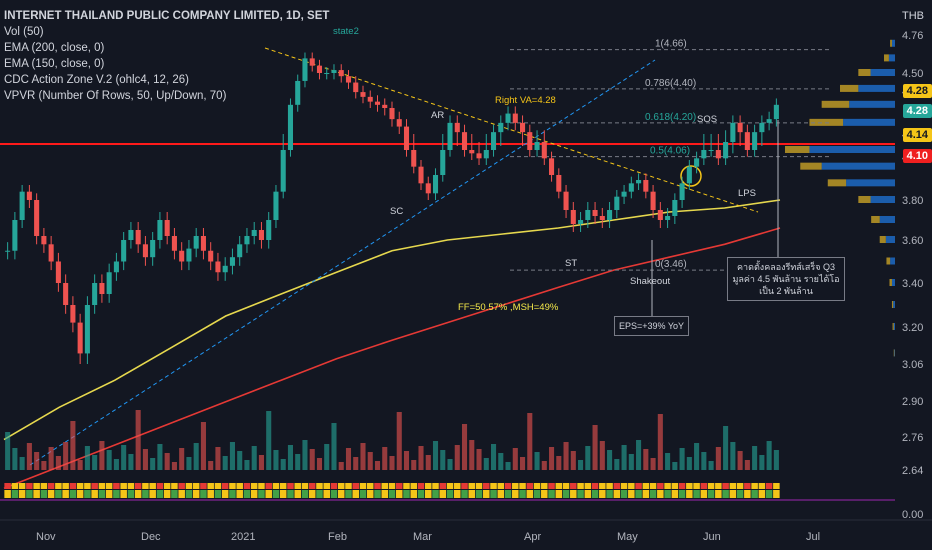 This screenshot has height=550, width=932. What do you see at coordinates (670, 117) in the screenshot?
I see `fib-label: 0.618(4.20)` at bounding box center [670, 117].